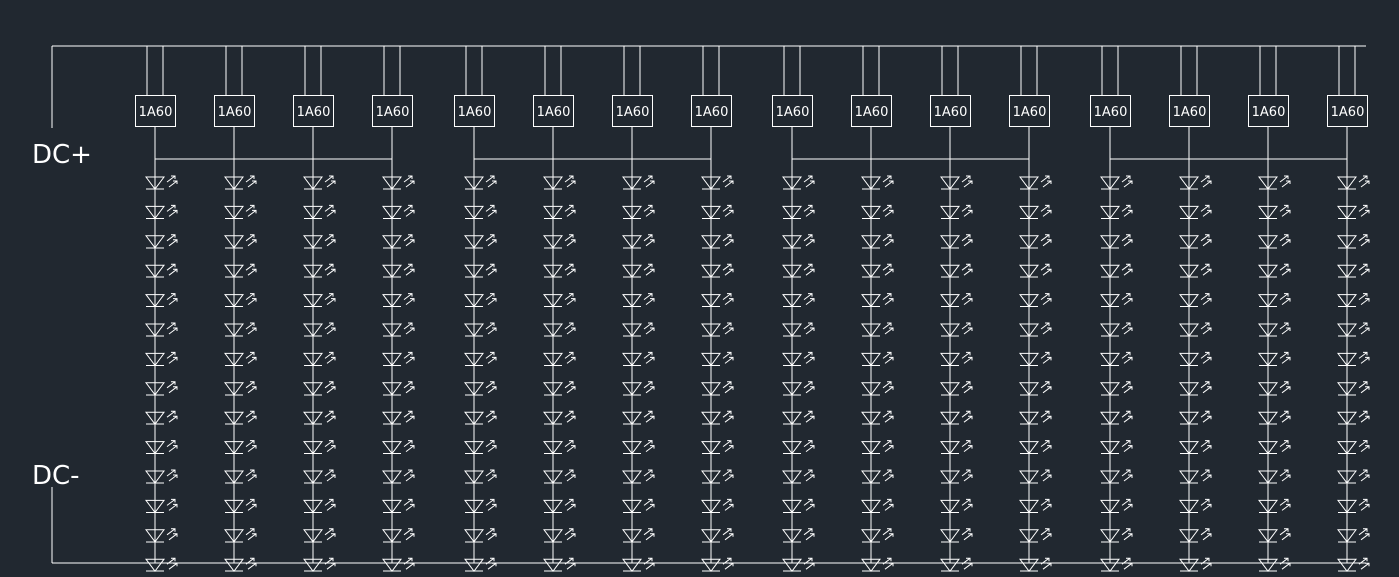  Describe the element at coordinates (56, 476) in the screenshot. I see `dc-negative-label: DC-` at that location.